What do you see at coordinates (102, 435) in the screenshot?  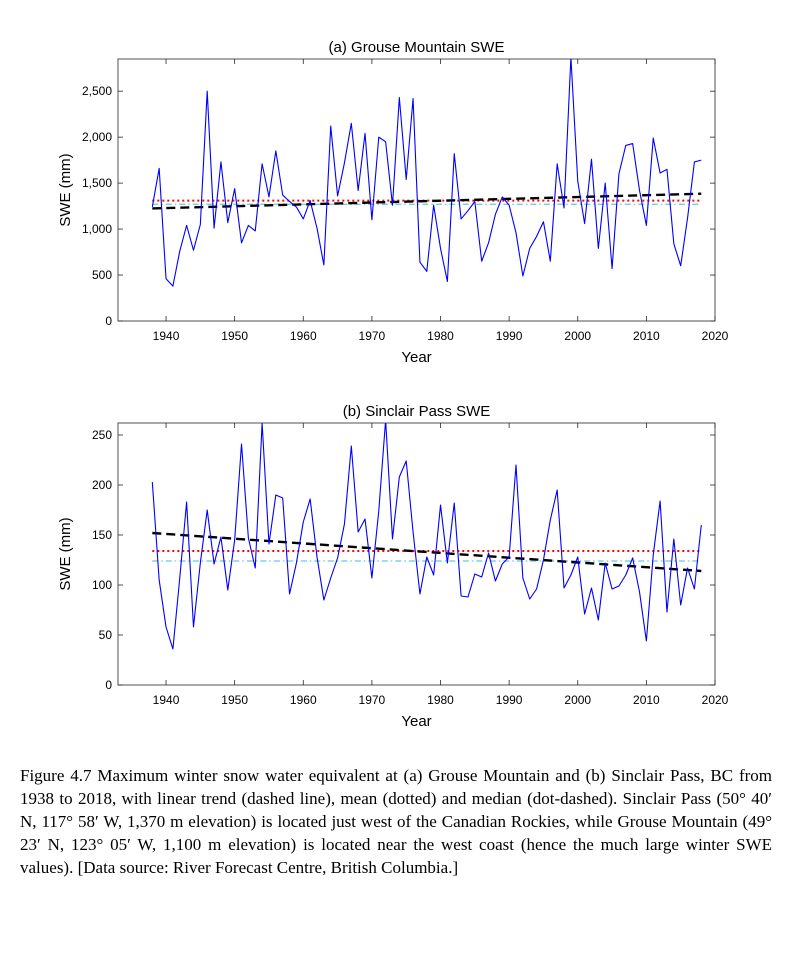 I see `y-tick-label: 250` at bounding box center [102, 435].